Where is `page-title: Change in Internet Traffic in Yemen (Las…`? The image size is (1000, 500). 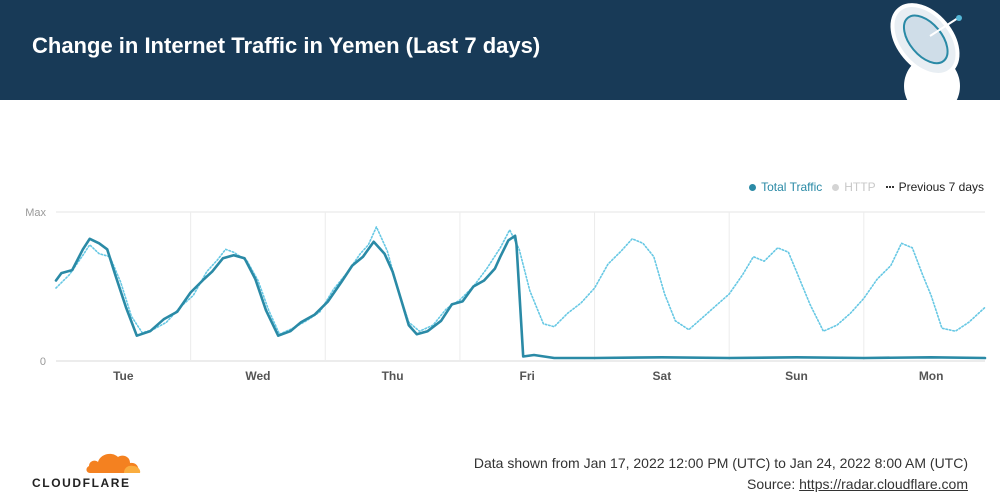 page-title: Change in Internet Traffic in Yemen (Las… is located at coordinates (286, 45).